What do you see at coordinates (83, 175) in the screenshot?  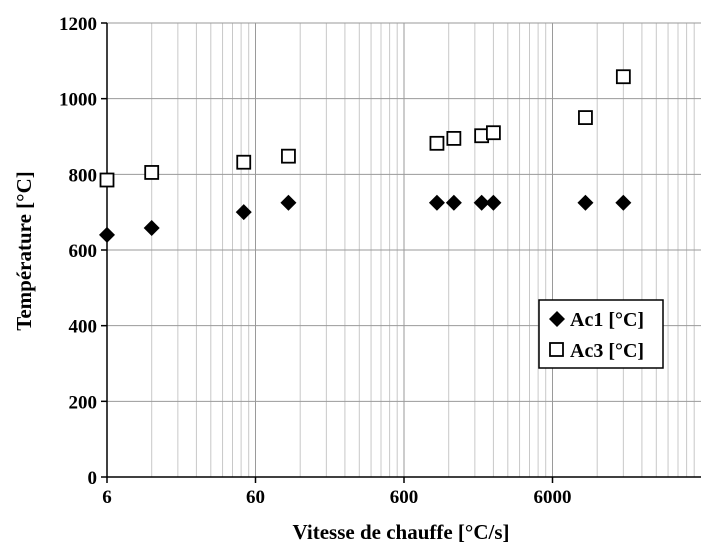 I see `y-tick-label: 800` at bounding box center [83, 175].